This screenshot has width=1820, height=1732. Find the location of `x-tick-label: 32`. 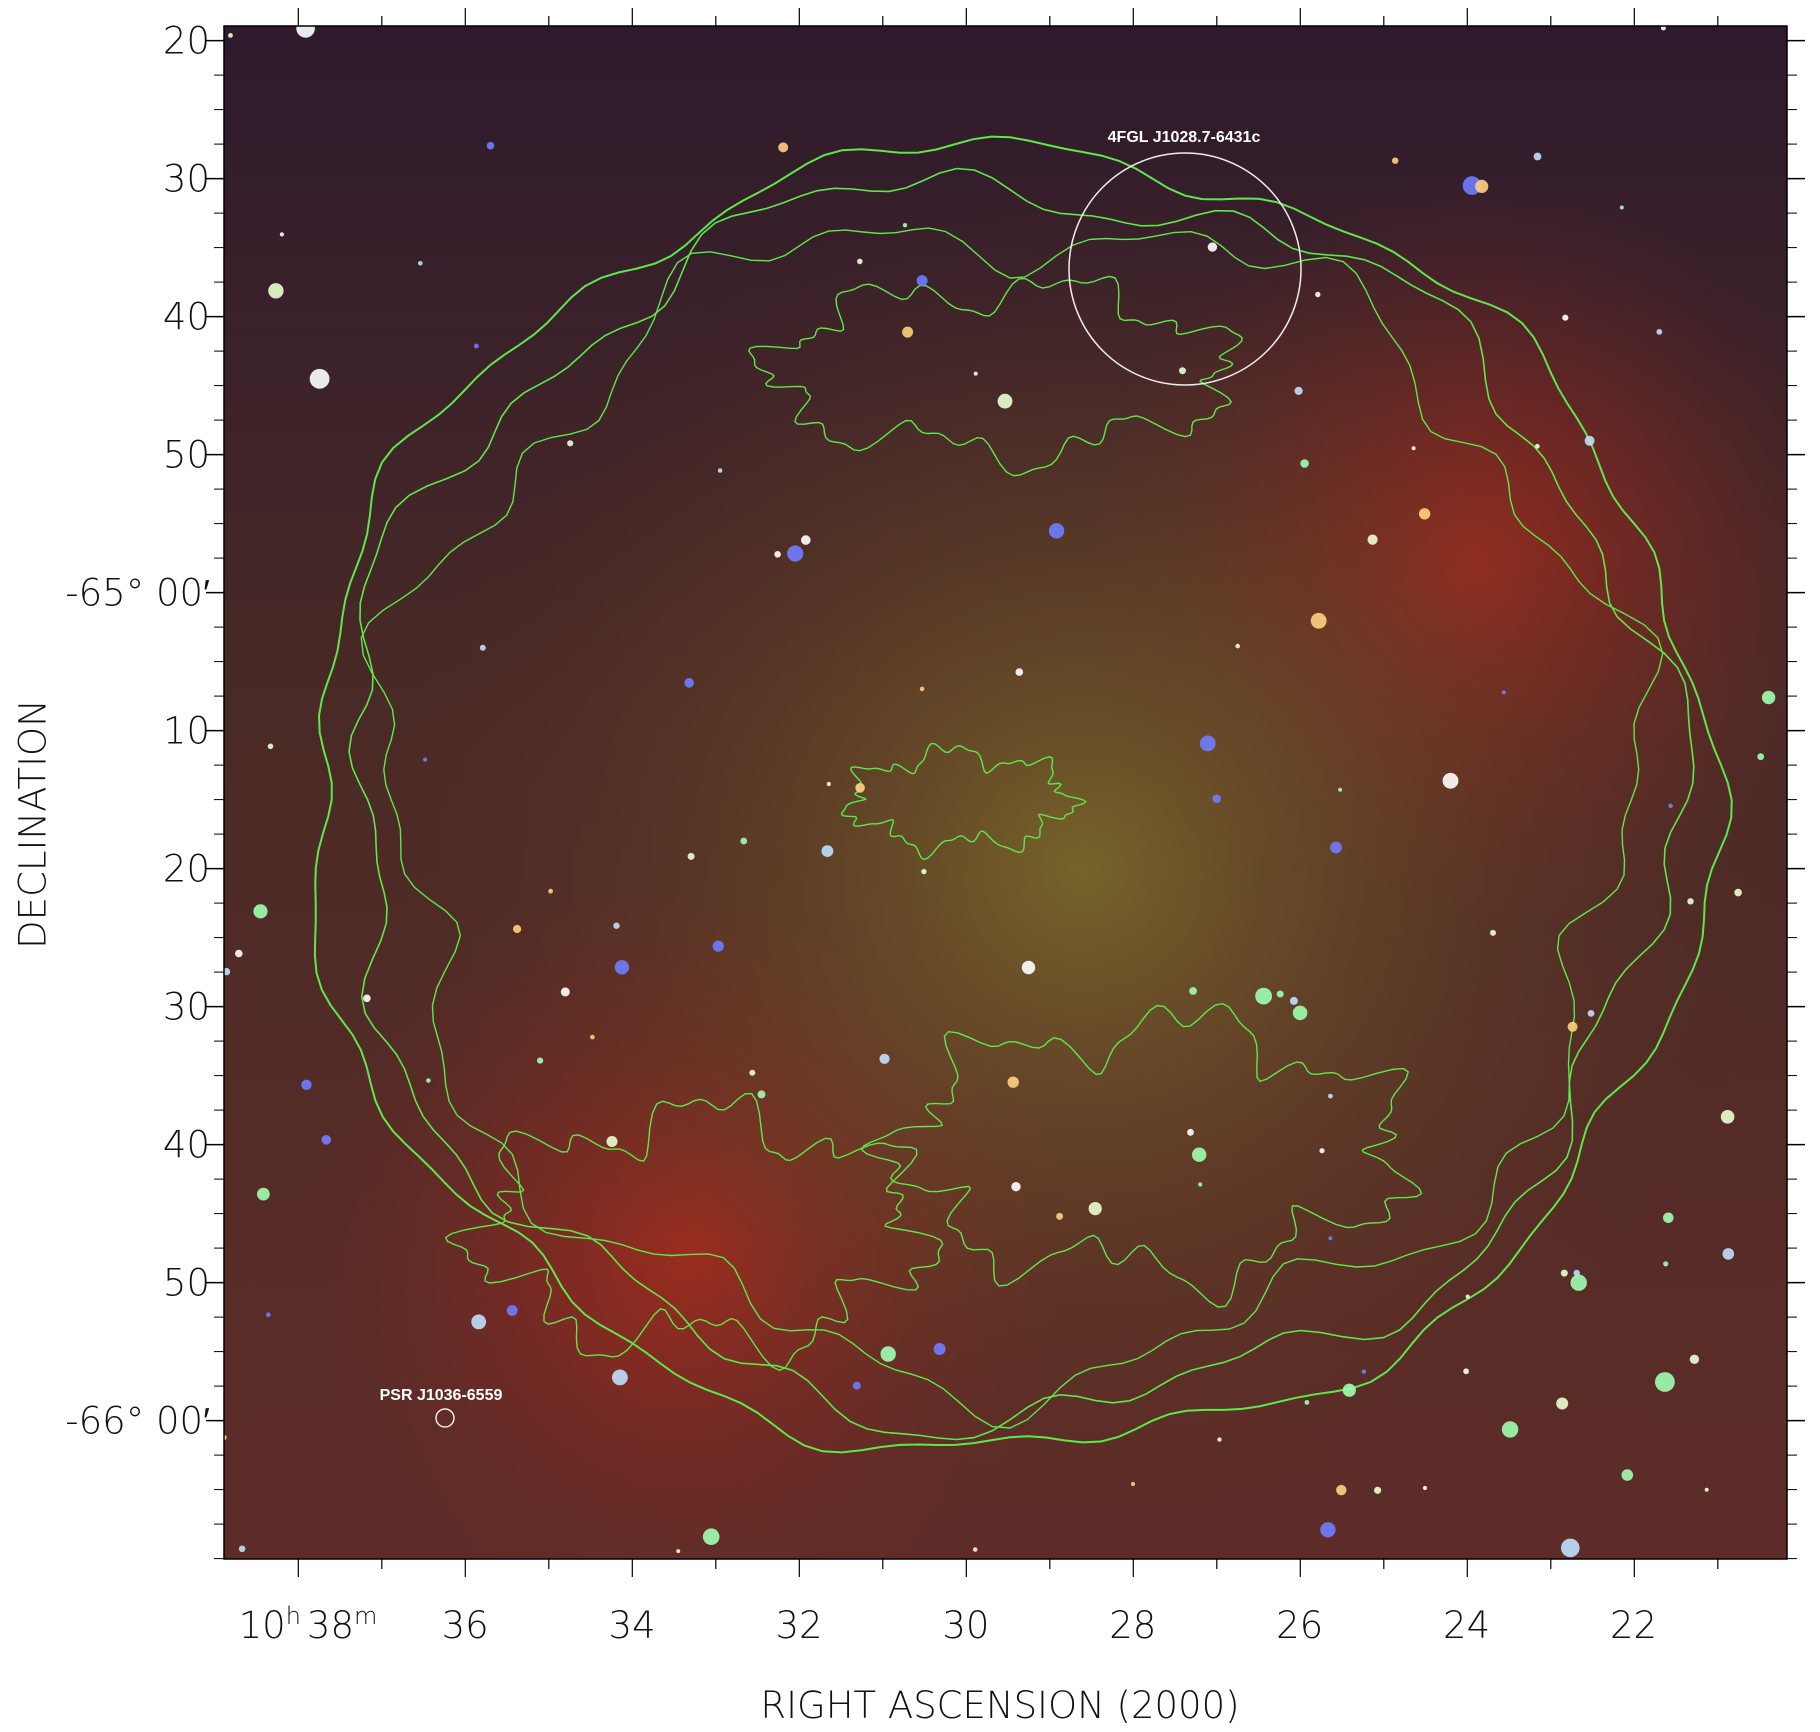

x-tick-label: 32 is located at coordinates (798, 1625).